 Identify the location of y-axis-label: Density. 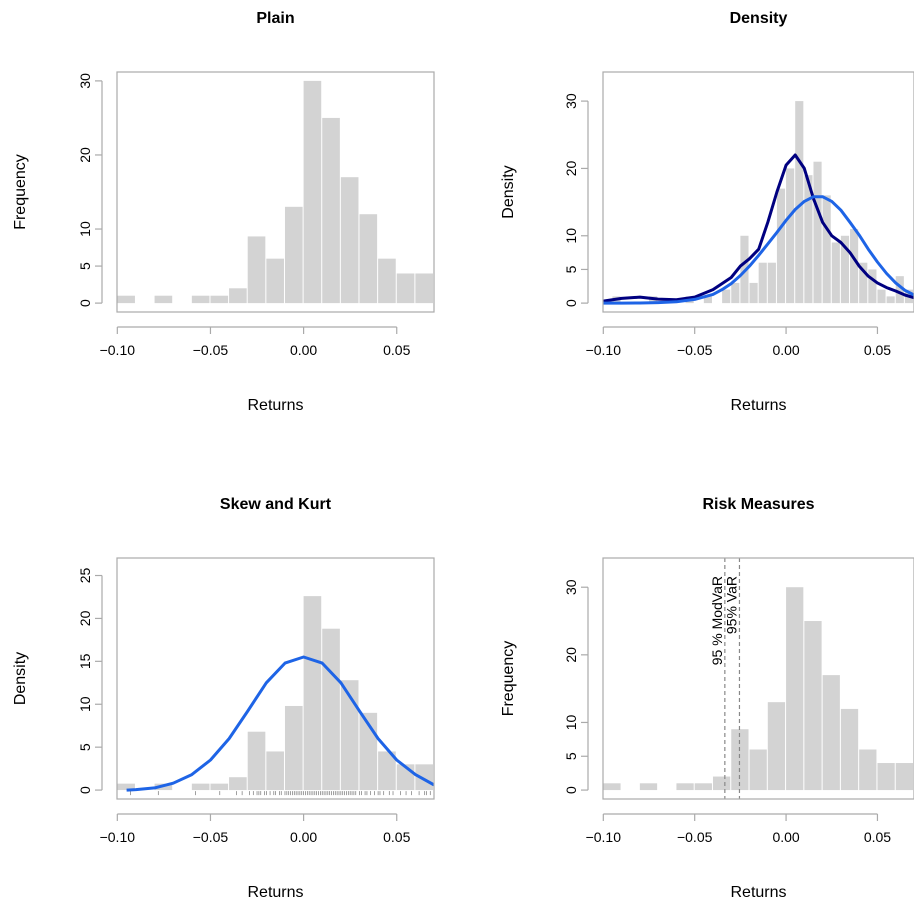
(20, 678).